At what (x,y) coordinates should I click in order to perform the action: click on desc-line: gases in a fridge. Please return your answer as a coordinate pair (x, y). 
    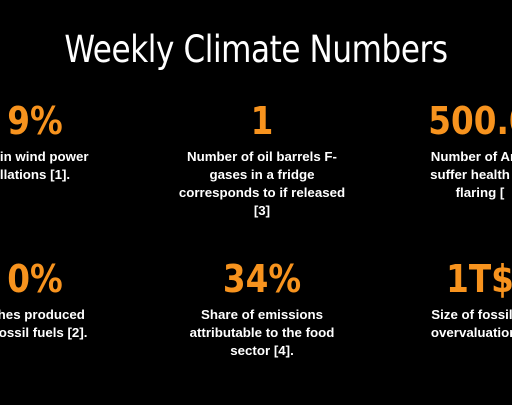
    Looking at the image, I should click on (262, 174).